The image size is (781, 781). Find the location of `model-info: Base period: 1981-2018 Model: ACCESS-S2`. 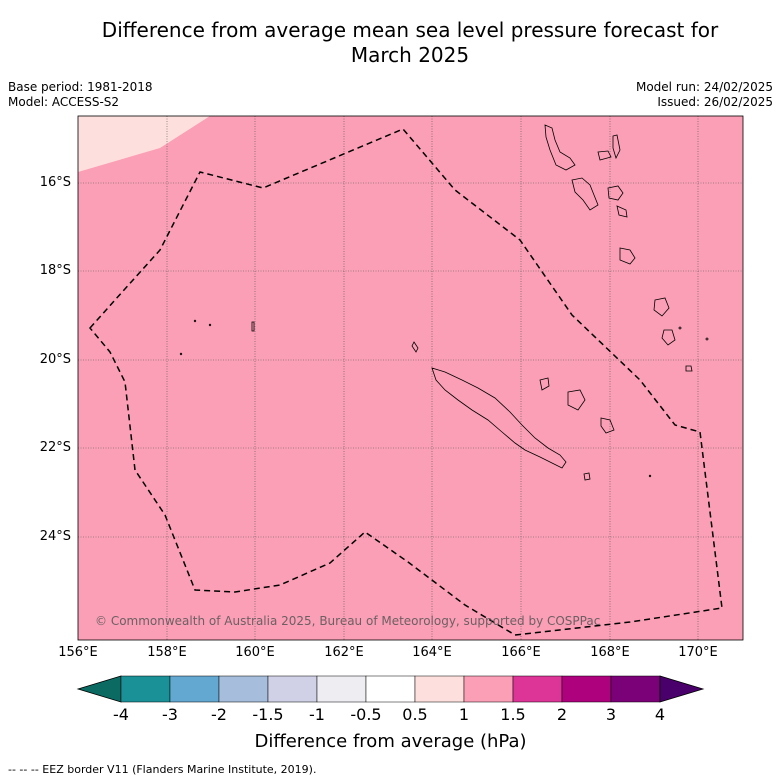

model-info: Base period: 1981-2018 Model: ACCESS-S2 is located at coordinates (80, 95).